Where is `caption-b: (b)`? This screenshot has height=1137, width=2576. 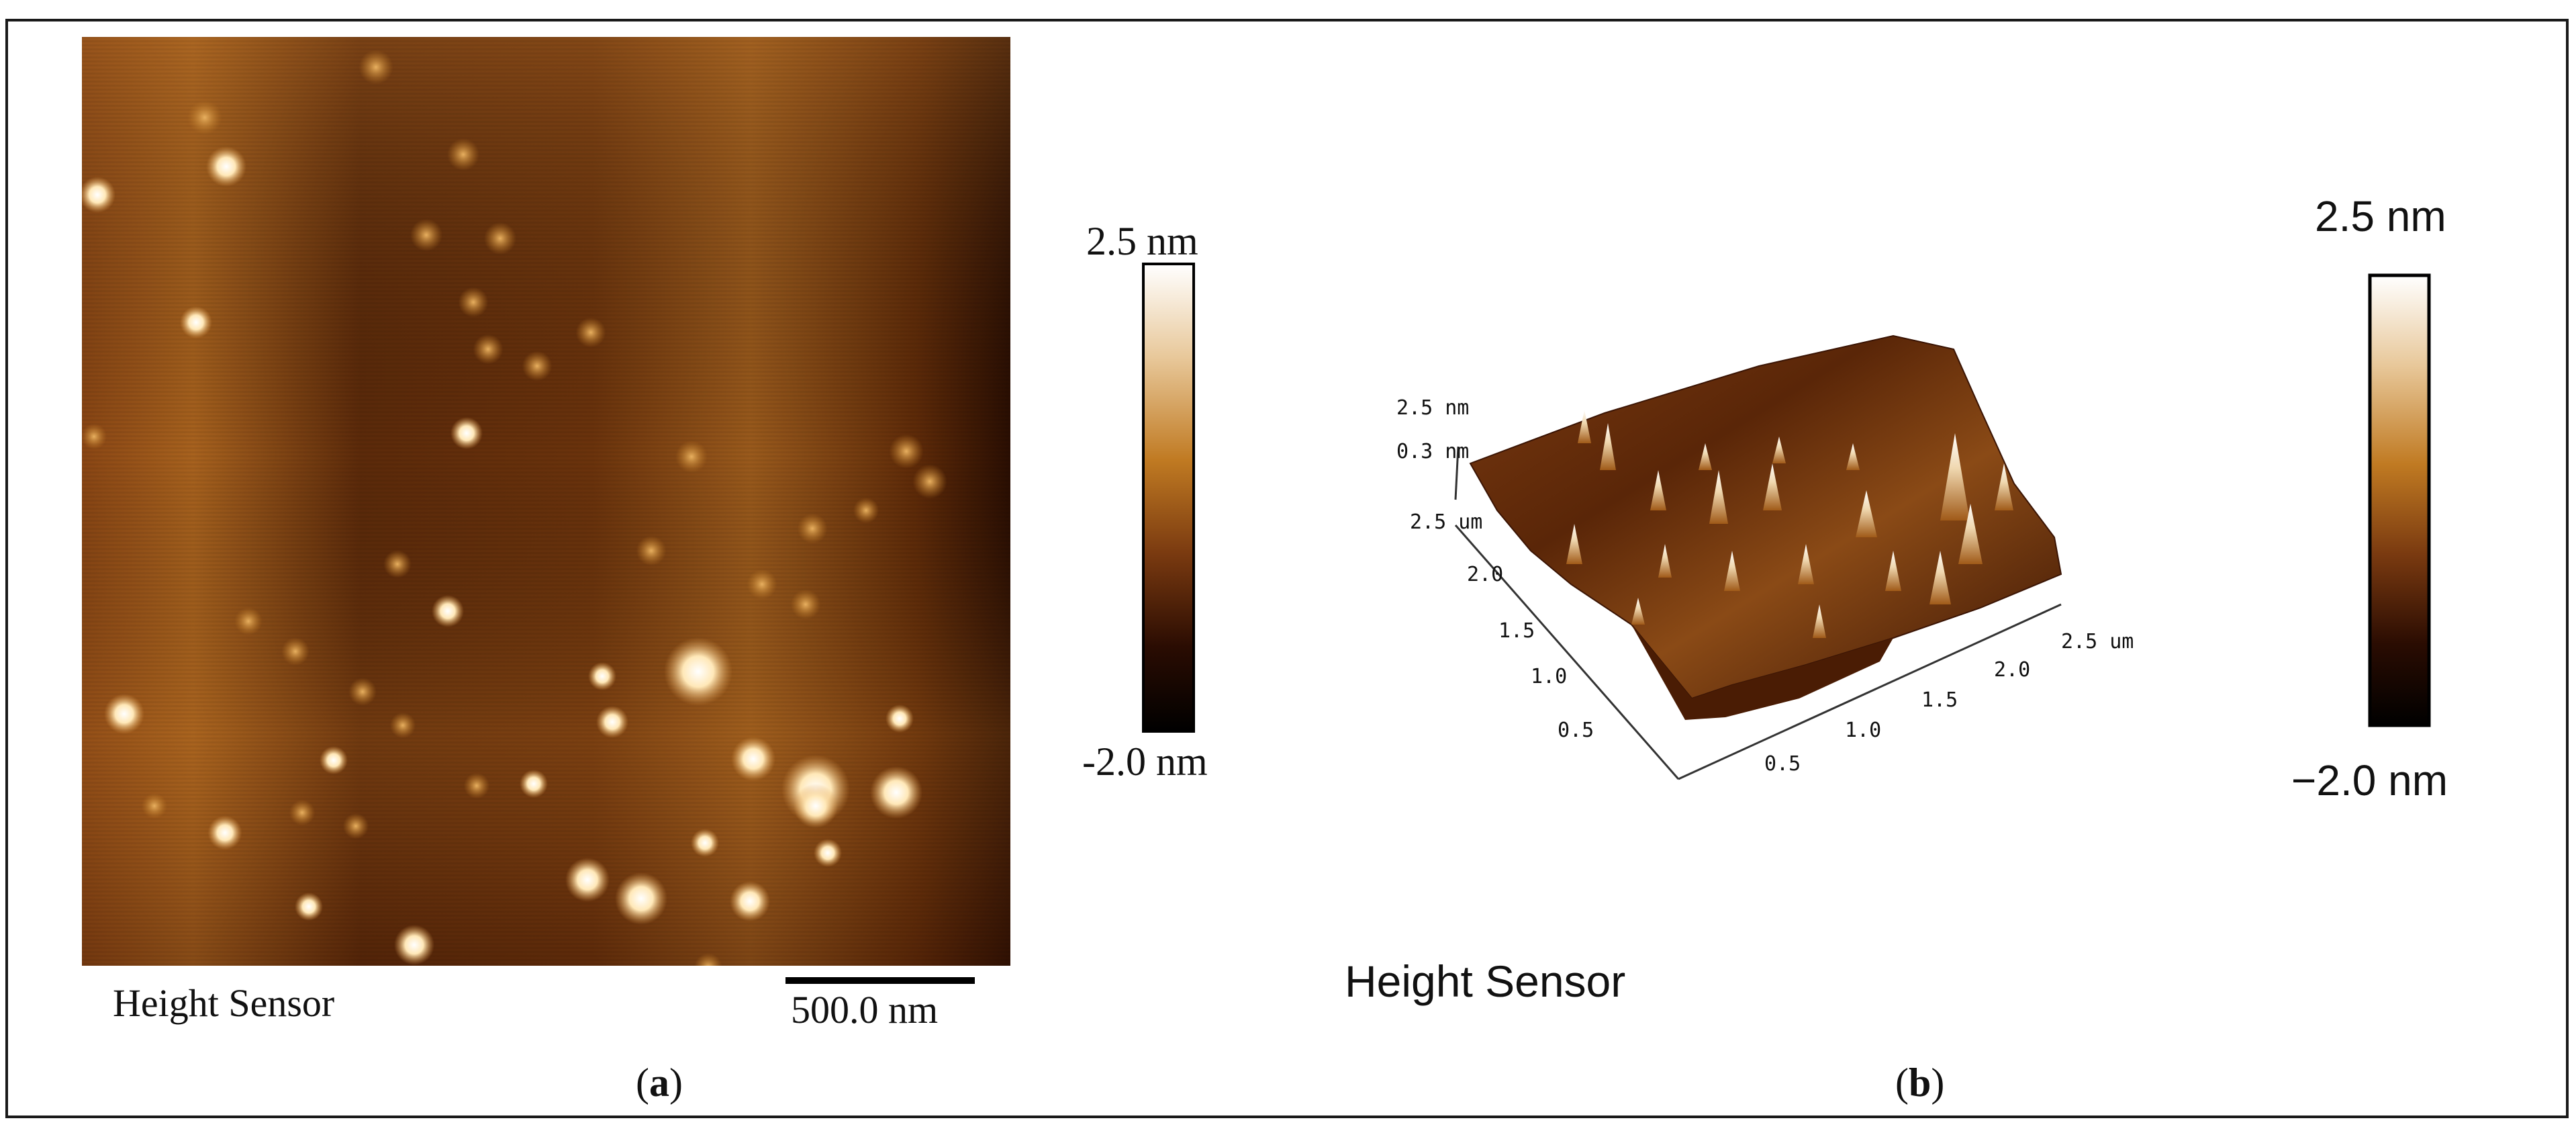
caption-b: (b) is located at coordinates (1920, 1082).